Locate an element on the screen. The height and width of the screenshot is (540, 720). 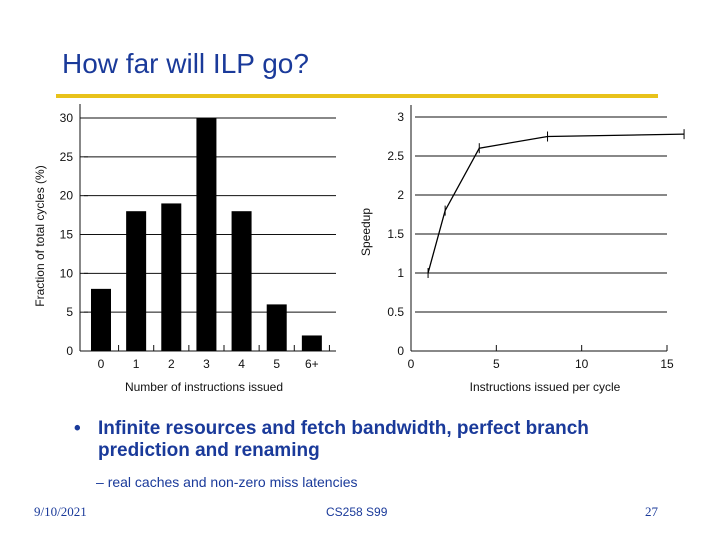
x-tick-label: 4 is located at coordinates (241, 364).